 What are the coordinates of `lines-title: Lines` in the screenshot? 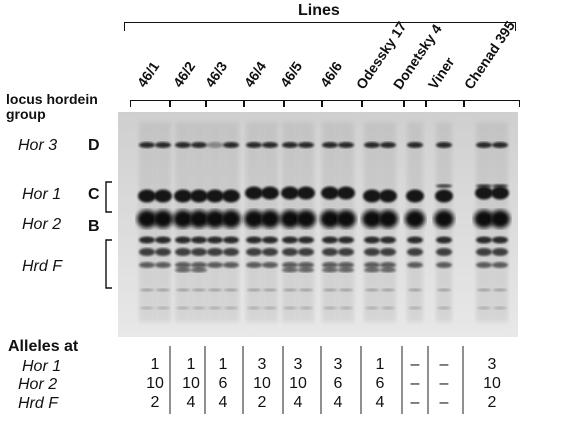 It's located at (319, 10).